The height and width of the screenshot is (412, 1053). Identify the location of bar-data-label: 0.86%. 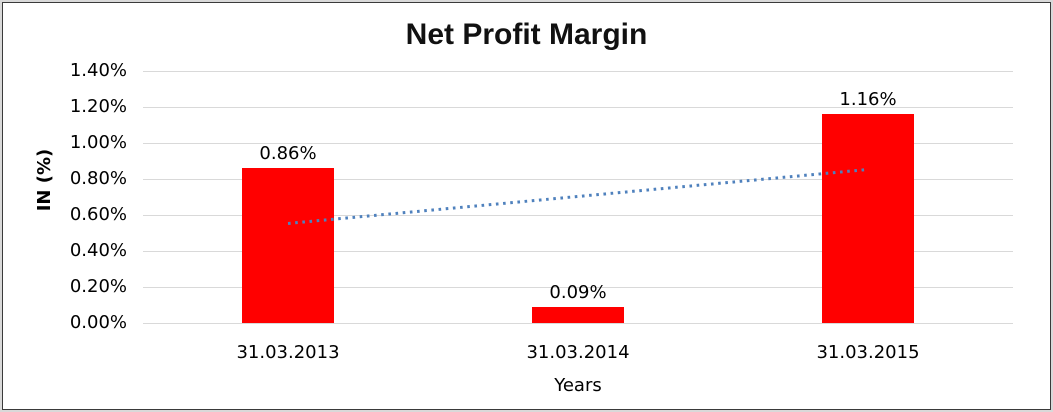
(288, 154).